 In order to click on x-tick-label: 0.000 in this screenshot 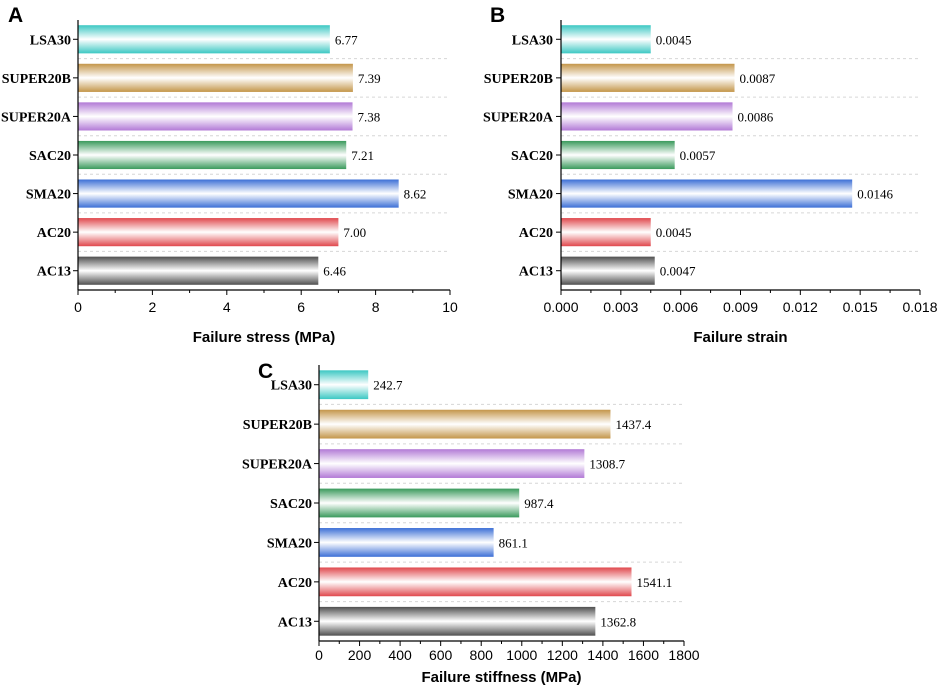, I will do `click(560, 307)`.